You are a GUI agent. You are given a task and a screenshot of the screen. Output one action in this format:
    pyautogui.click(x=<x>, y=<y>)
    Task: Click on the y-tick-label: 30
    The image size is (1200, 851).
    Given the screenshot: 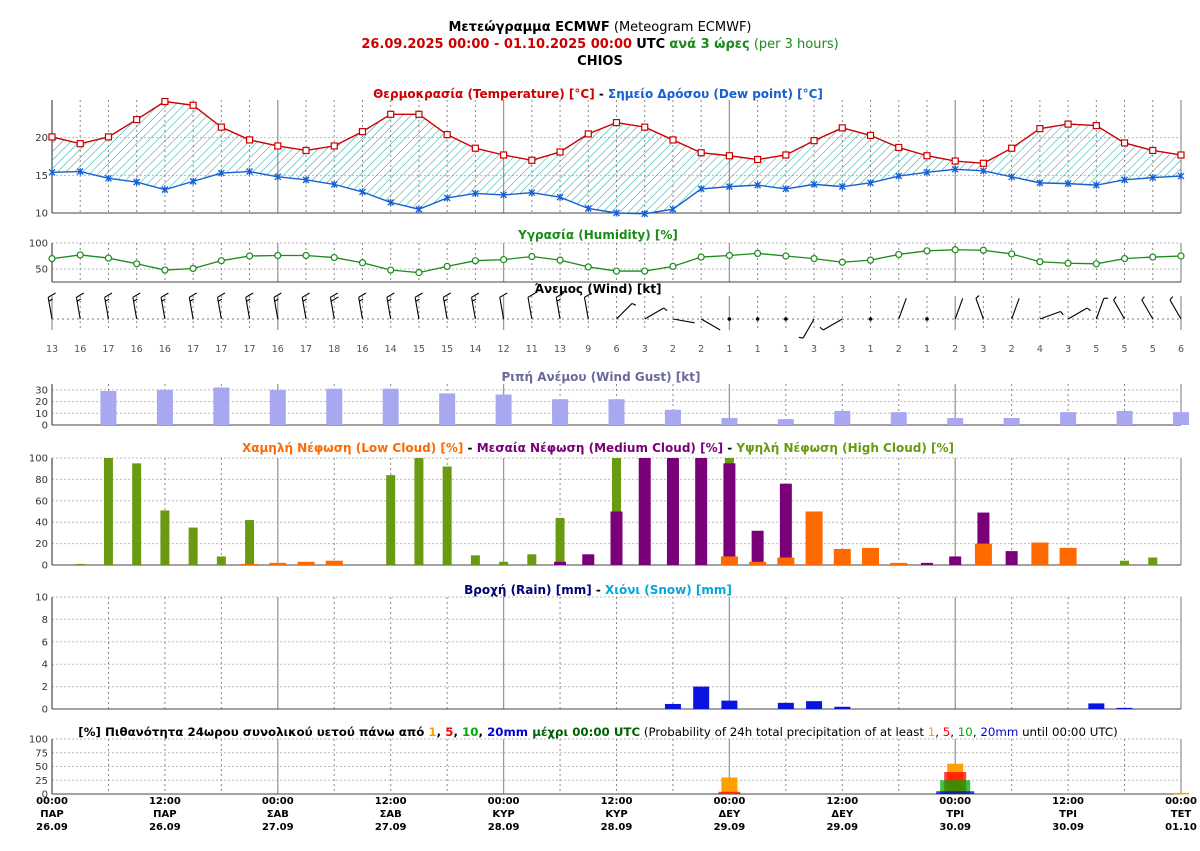 What is the action you would take?
    pyautogui.click(x=41, y=390)
    